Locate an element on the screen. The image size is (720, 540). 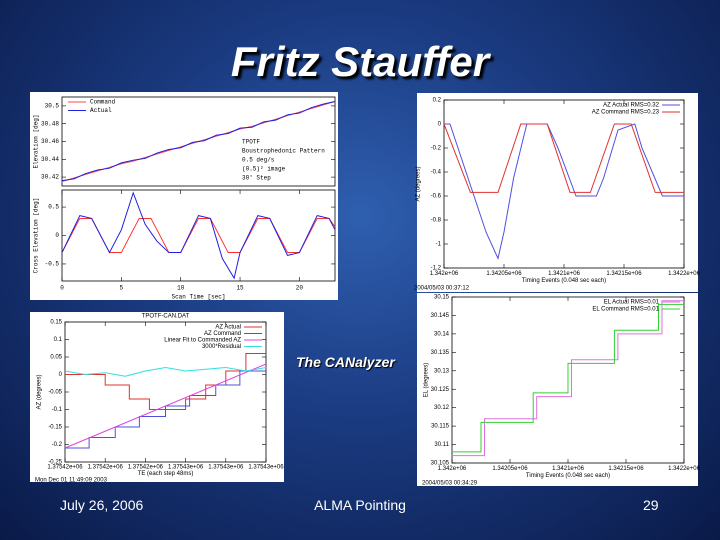
x-tick-label: 1.342e+06 is located at coordinates (452, 469).